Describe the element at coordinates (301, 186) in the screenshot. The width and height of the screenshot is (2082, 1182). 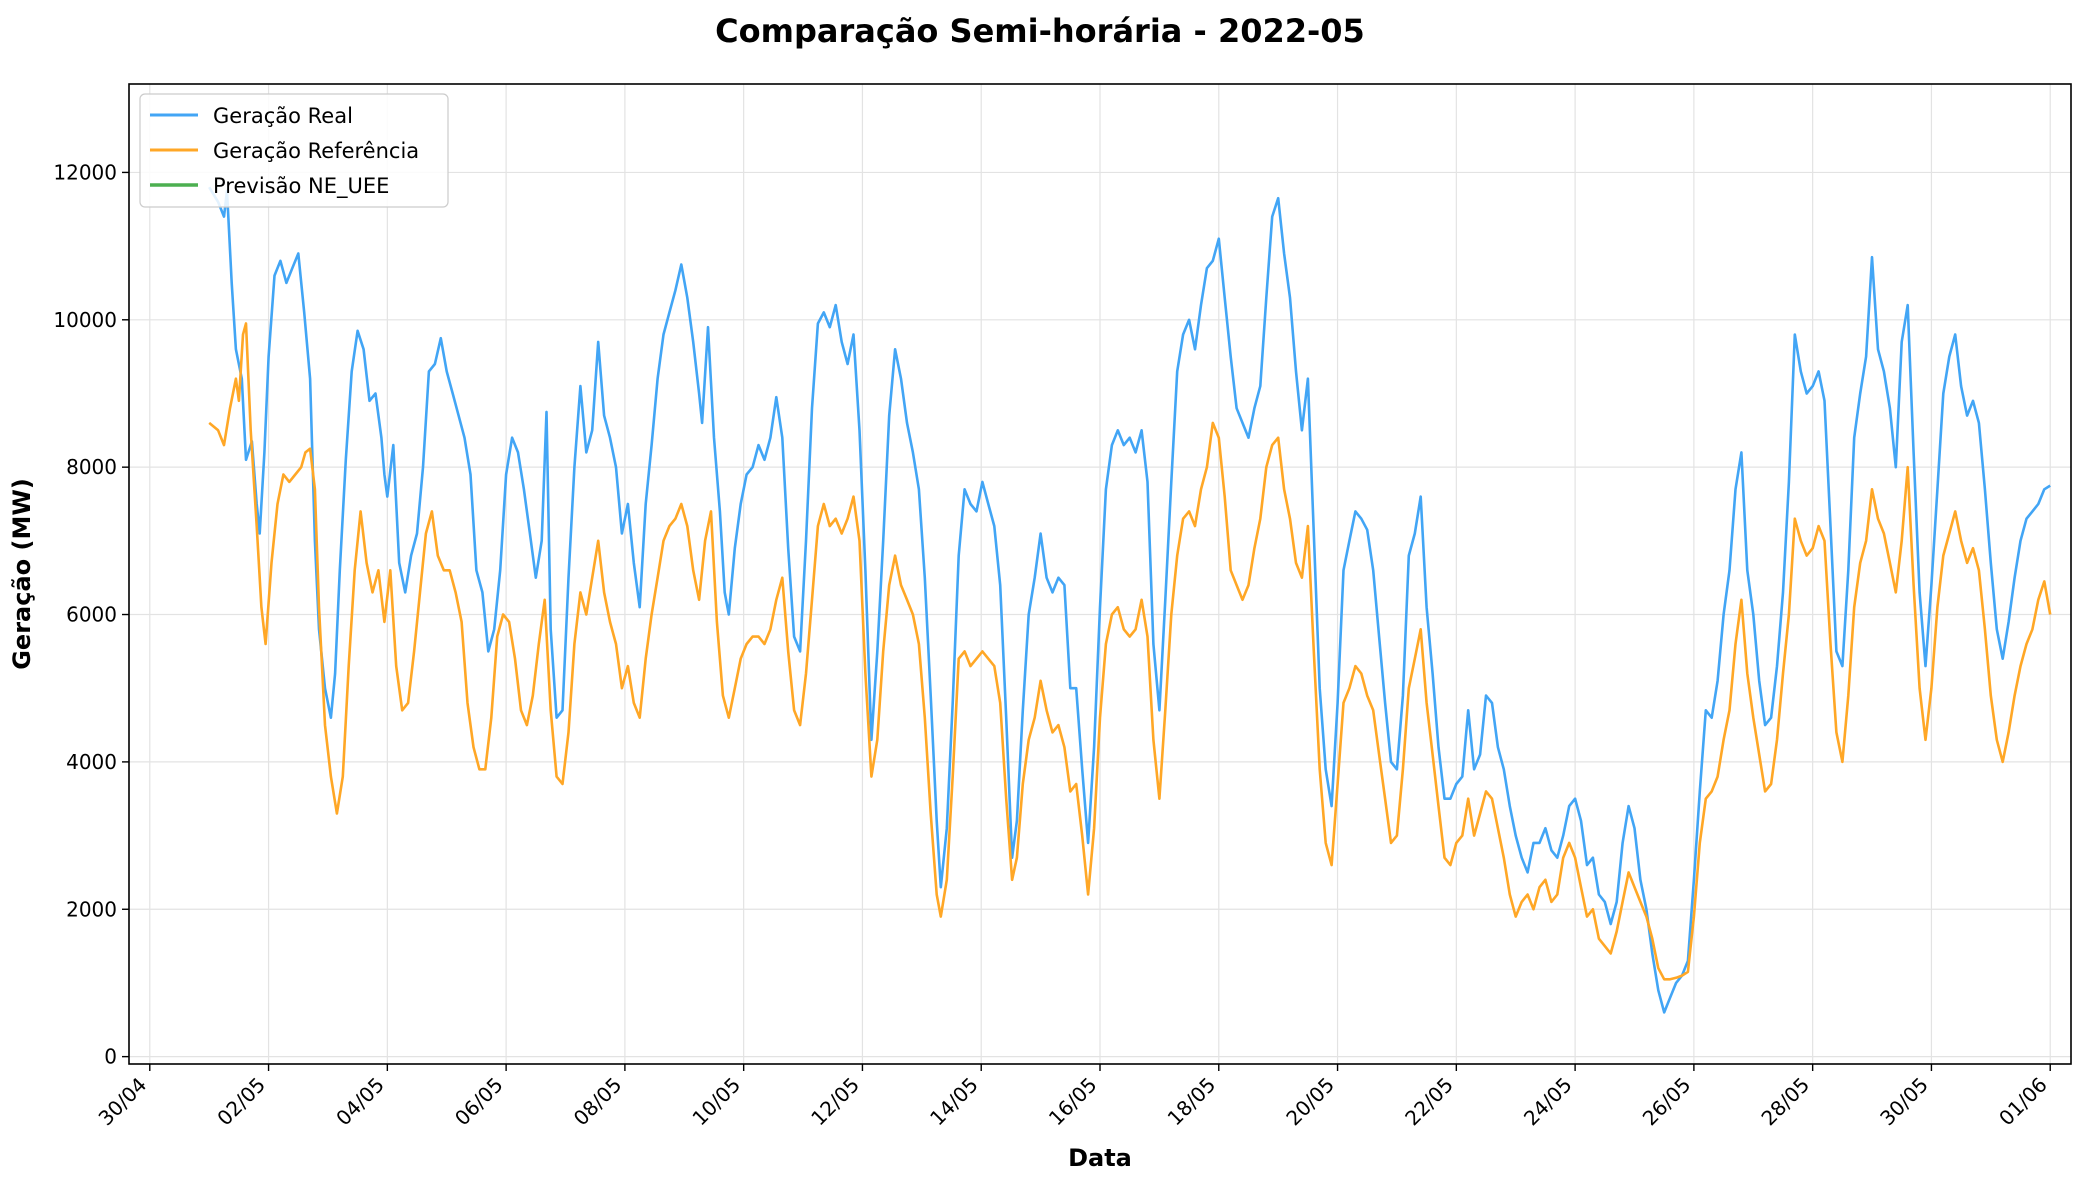
I see `legend-label-previsao: Previsão NE_UEE` at that location.